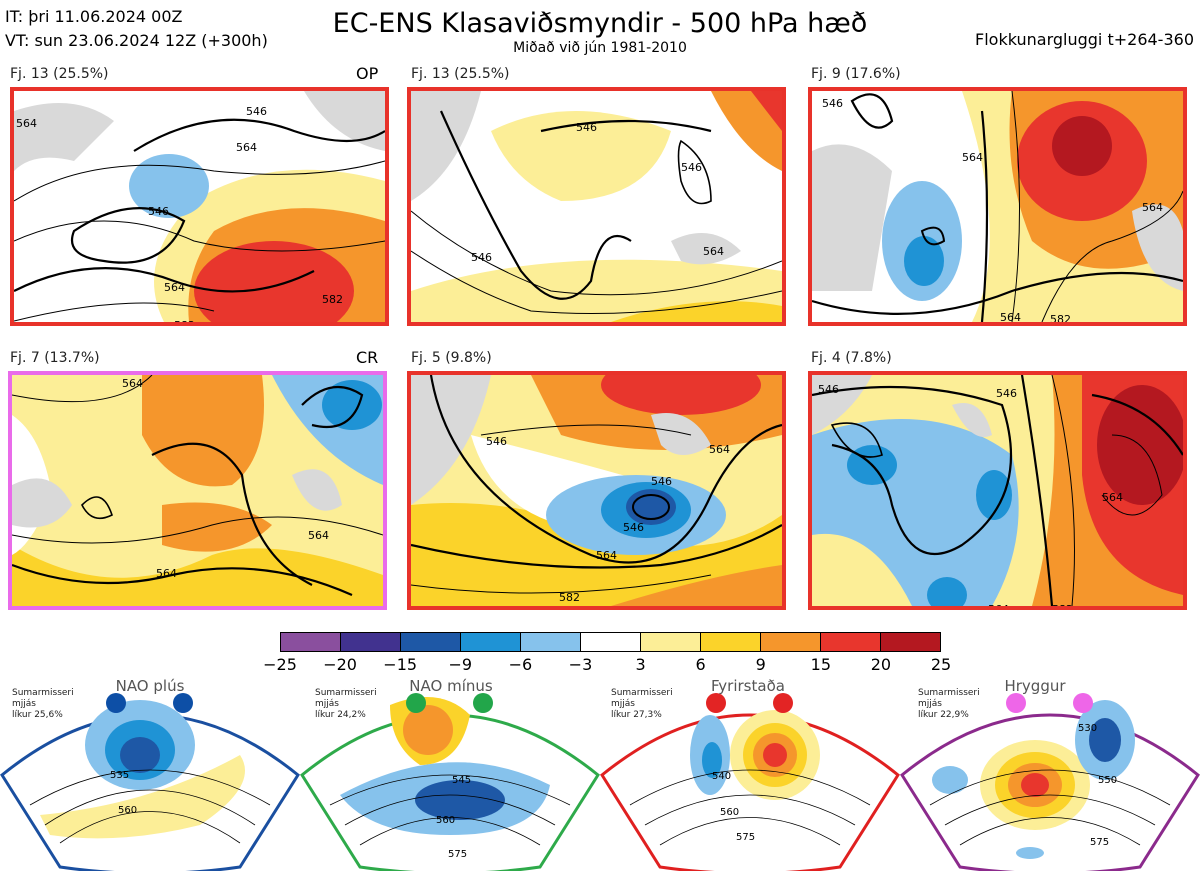 The height and width of the screenshot is (871, 1200). I want to click on colorbar-tick-label: −6, so click(520, 664).